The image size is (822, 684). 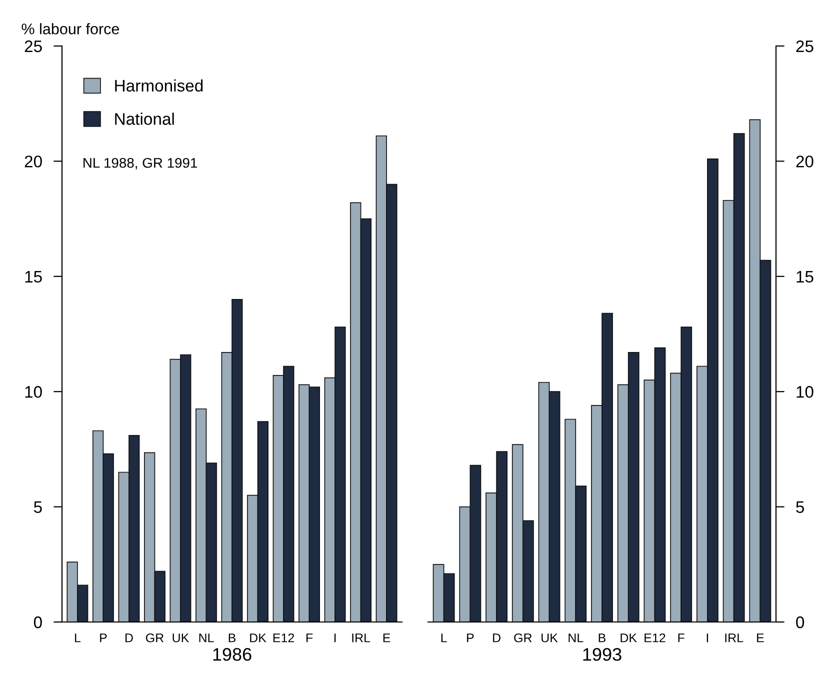 I want to click on x-axis-title: 1993, so click(x=602, y=654).